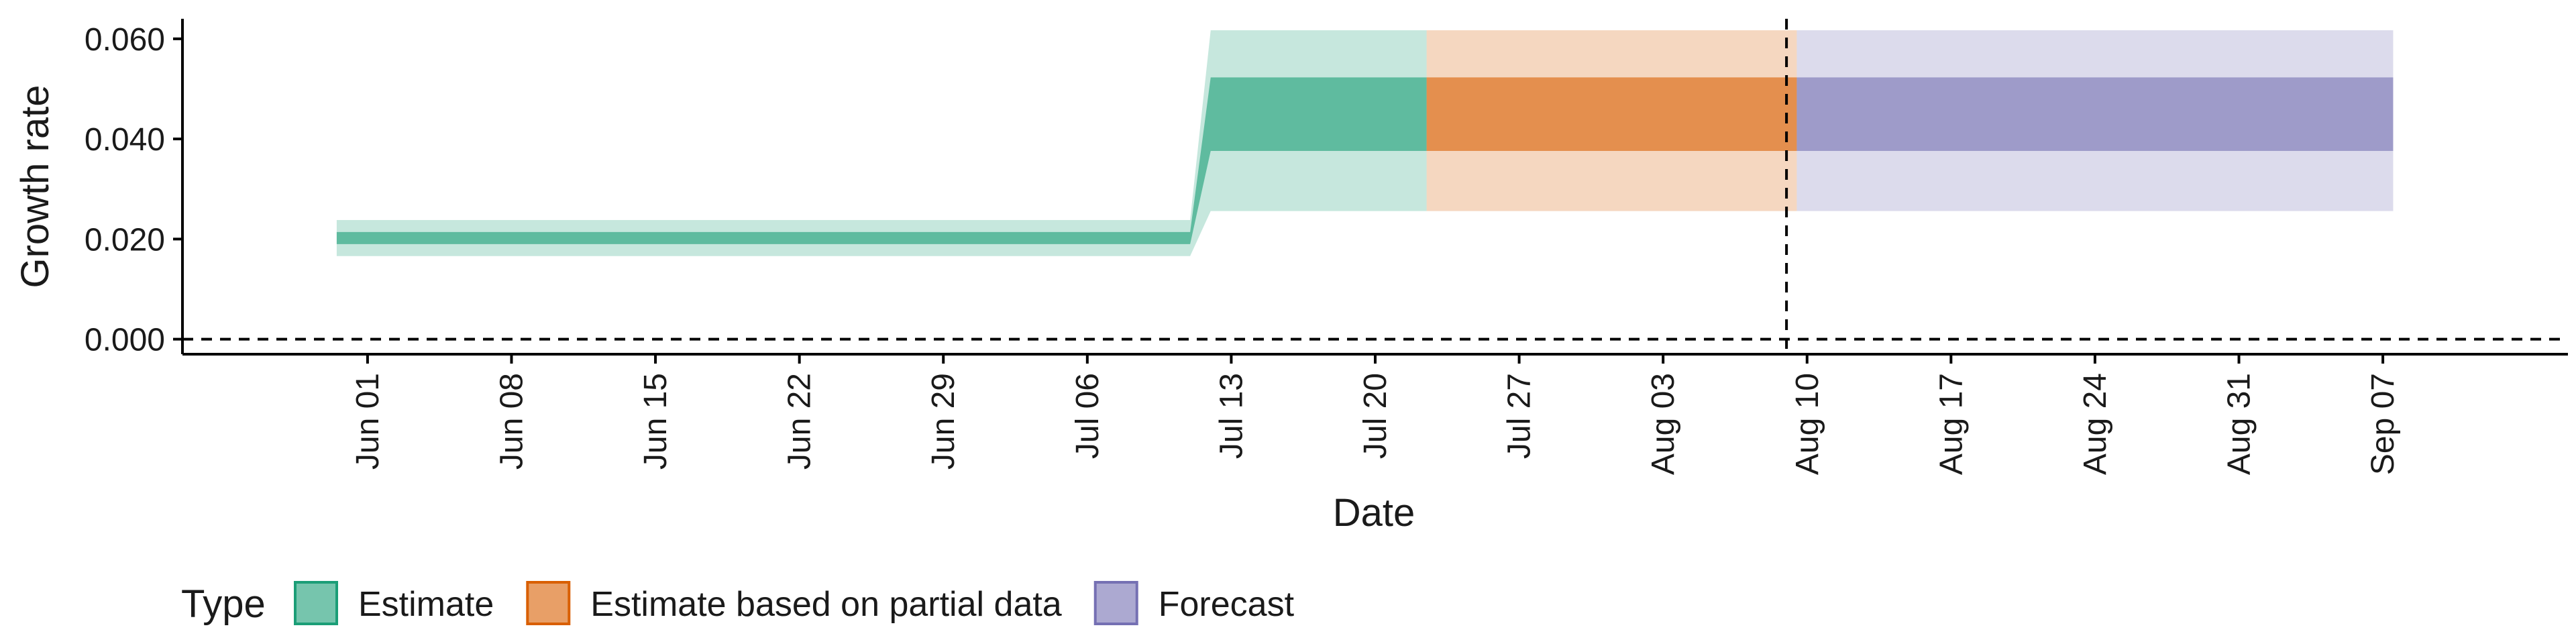  Describe the element at coordinates (1951, 424) in the screenshot. I see `x-tick-label: Aug 17` at that location.